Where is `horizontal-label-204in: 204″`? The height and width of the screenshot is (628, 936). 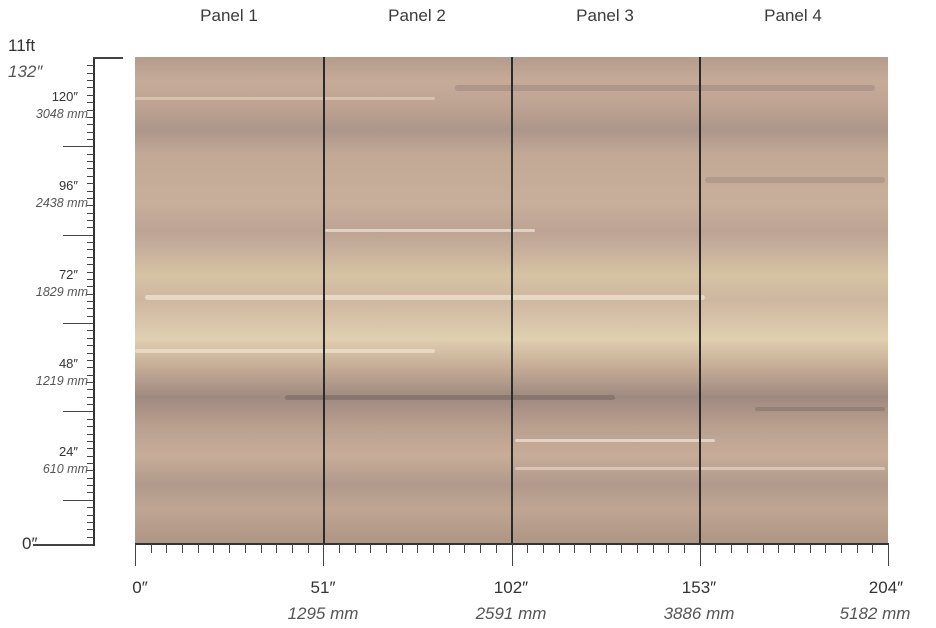 horizontal-label-204in: 204″ is located at coordinates (886, 587).